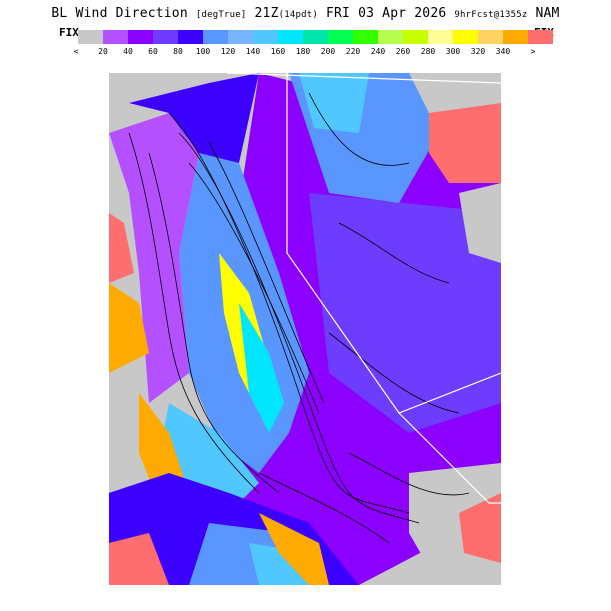  I want to click on legend-tick-label: 40, so click(128, 51).